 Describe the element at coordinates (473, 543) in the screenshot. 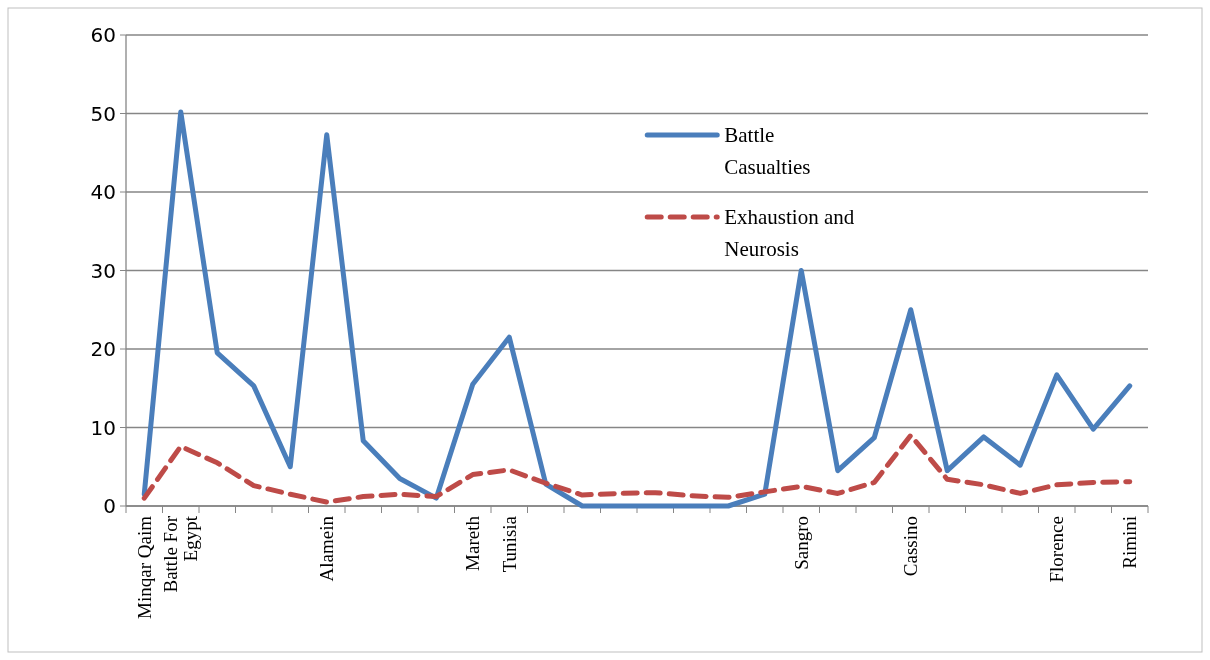

I see `x-tick-label: Mareth` at that location.